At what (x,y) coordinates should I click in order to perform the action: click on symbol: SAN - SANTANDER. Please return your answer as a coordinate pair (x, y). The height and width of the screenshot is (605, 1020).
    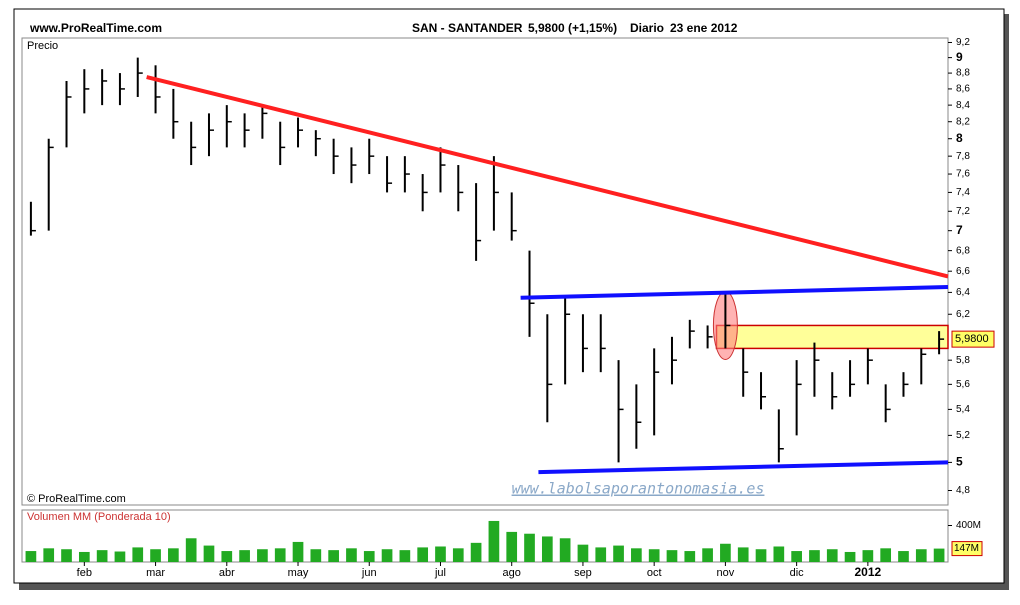
    Looking at the image, I should click on (467, 28).